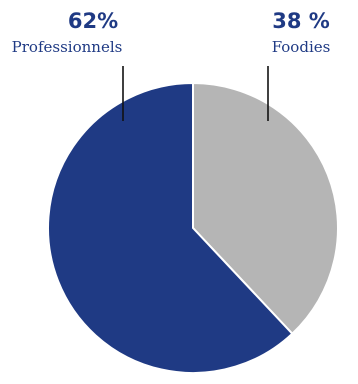 The width and height of the screenshot is (358, 384). I want to click on category-label-professionnels: Professionnels, so click(67, 47).